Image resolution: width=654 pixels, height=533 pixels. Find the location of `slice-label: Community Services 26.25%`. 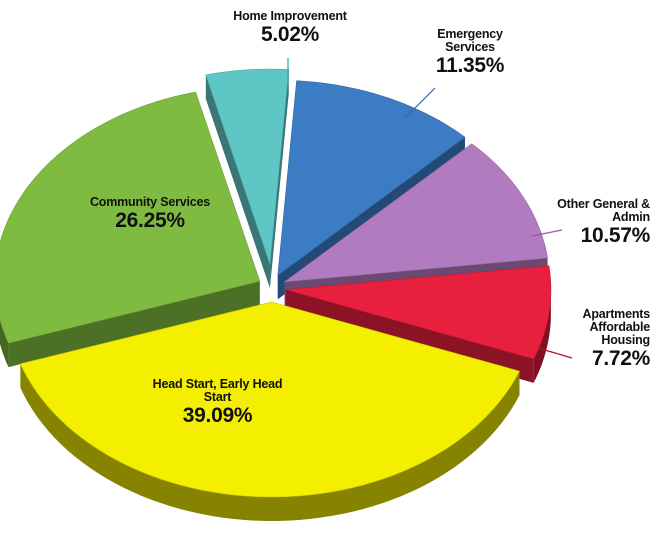

slice-label: Community Services 26.25% is located at coordinates (150, 214).